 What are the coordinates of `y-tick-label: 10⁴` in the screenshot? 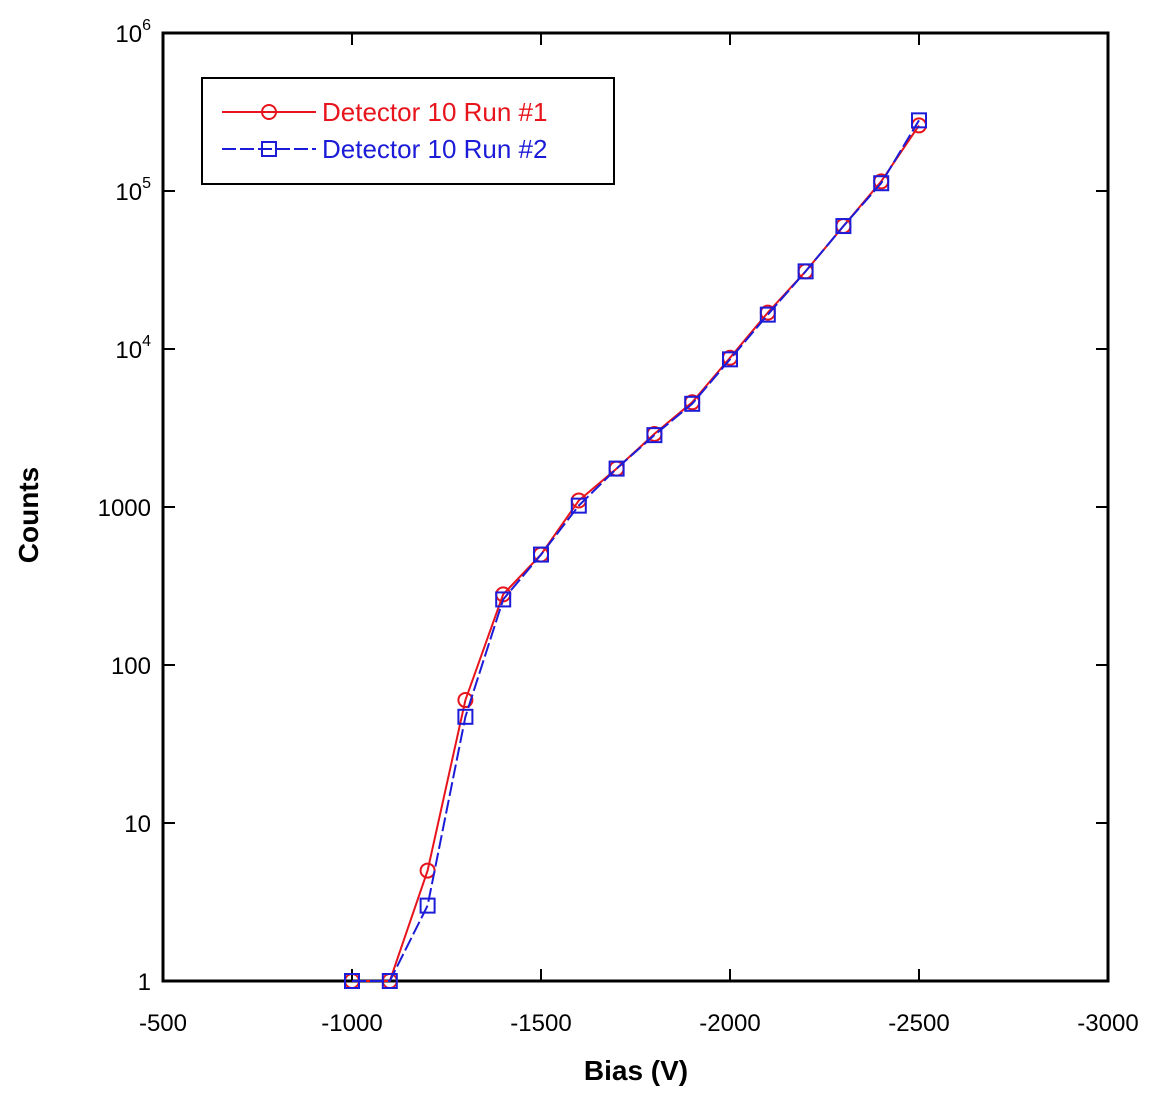 It's located at (133, 348).